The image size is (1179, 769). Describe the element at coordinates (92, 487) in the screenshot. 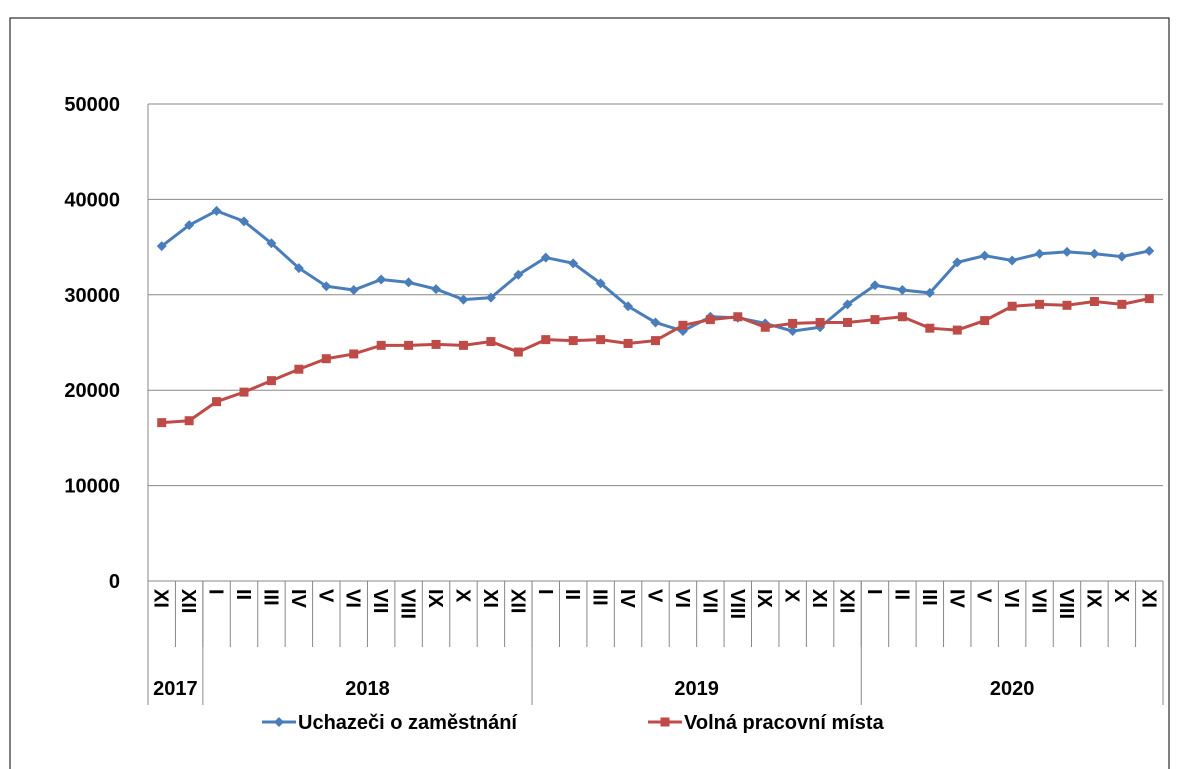

I see `y-tick-label: 10000` at that location.